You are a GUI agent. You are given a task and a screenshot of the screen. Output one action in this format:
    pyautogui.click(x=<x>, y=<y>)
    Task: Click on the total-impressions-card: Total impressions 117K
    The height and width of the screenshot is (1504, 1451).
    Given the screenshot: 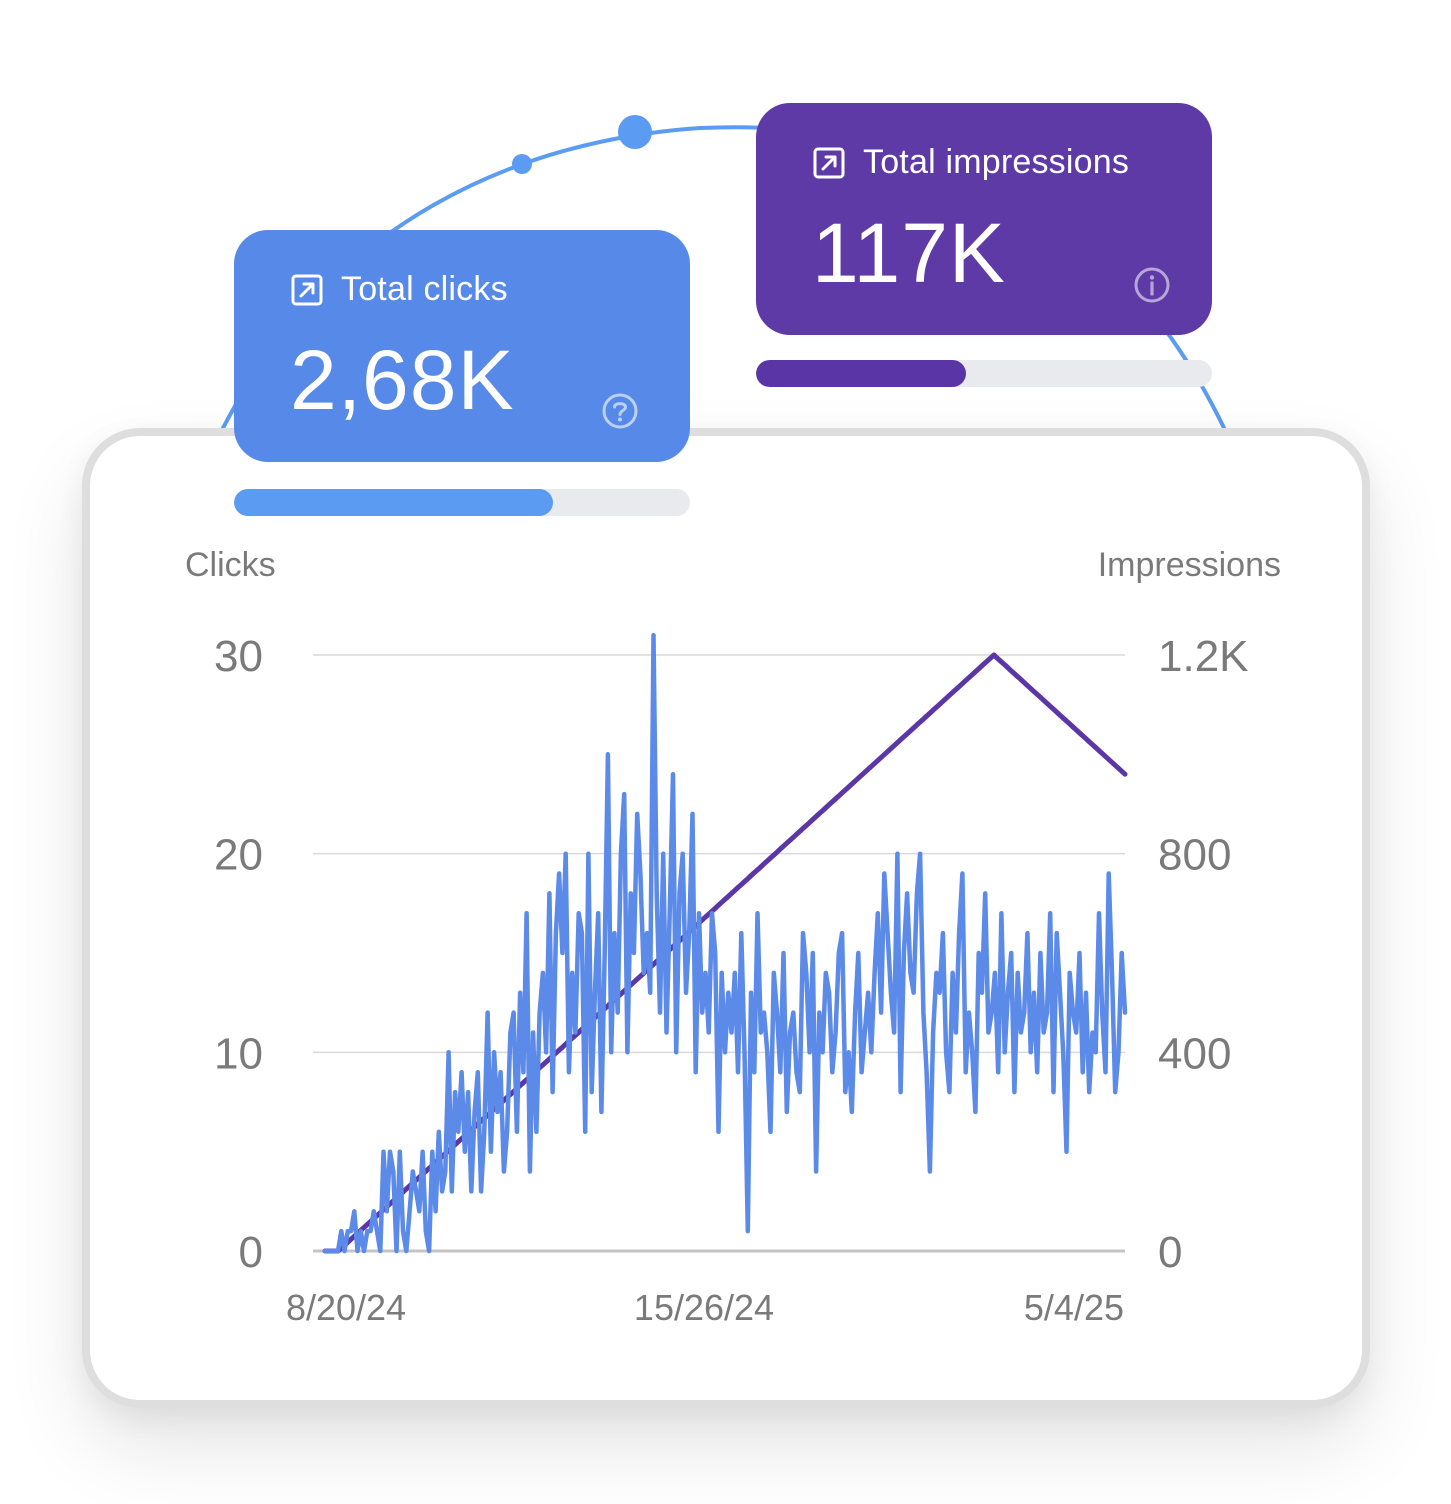 What is the action you would take?
    pyautogui.click(x=984, y=219)
    